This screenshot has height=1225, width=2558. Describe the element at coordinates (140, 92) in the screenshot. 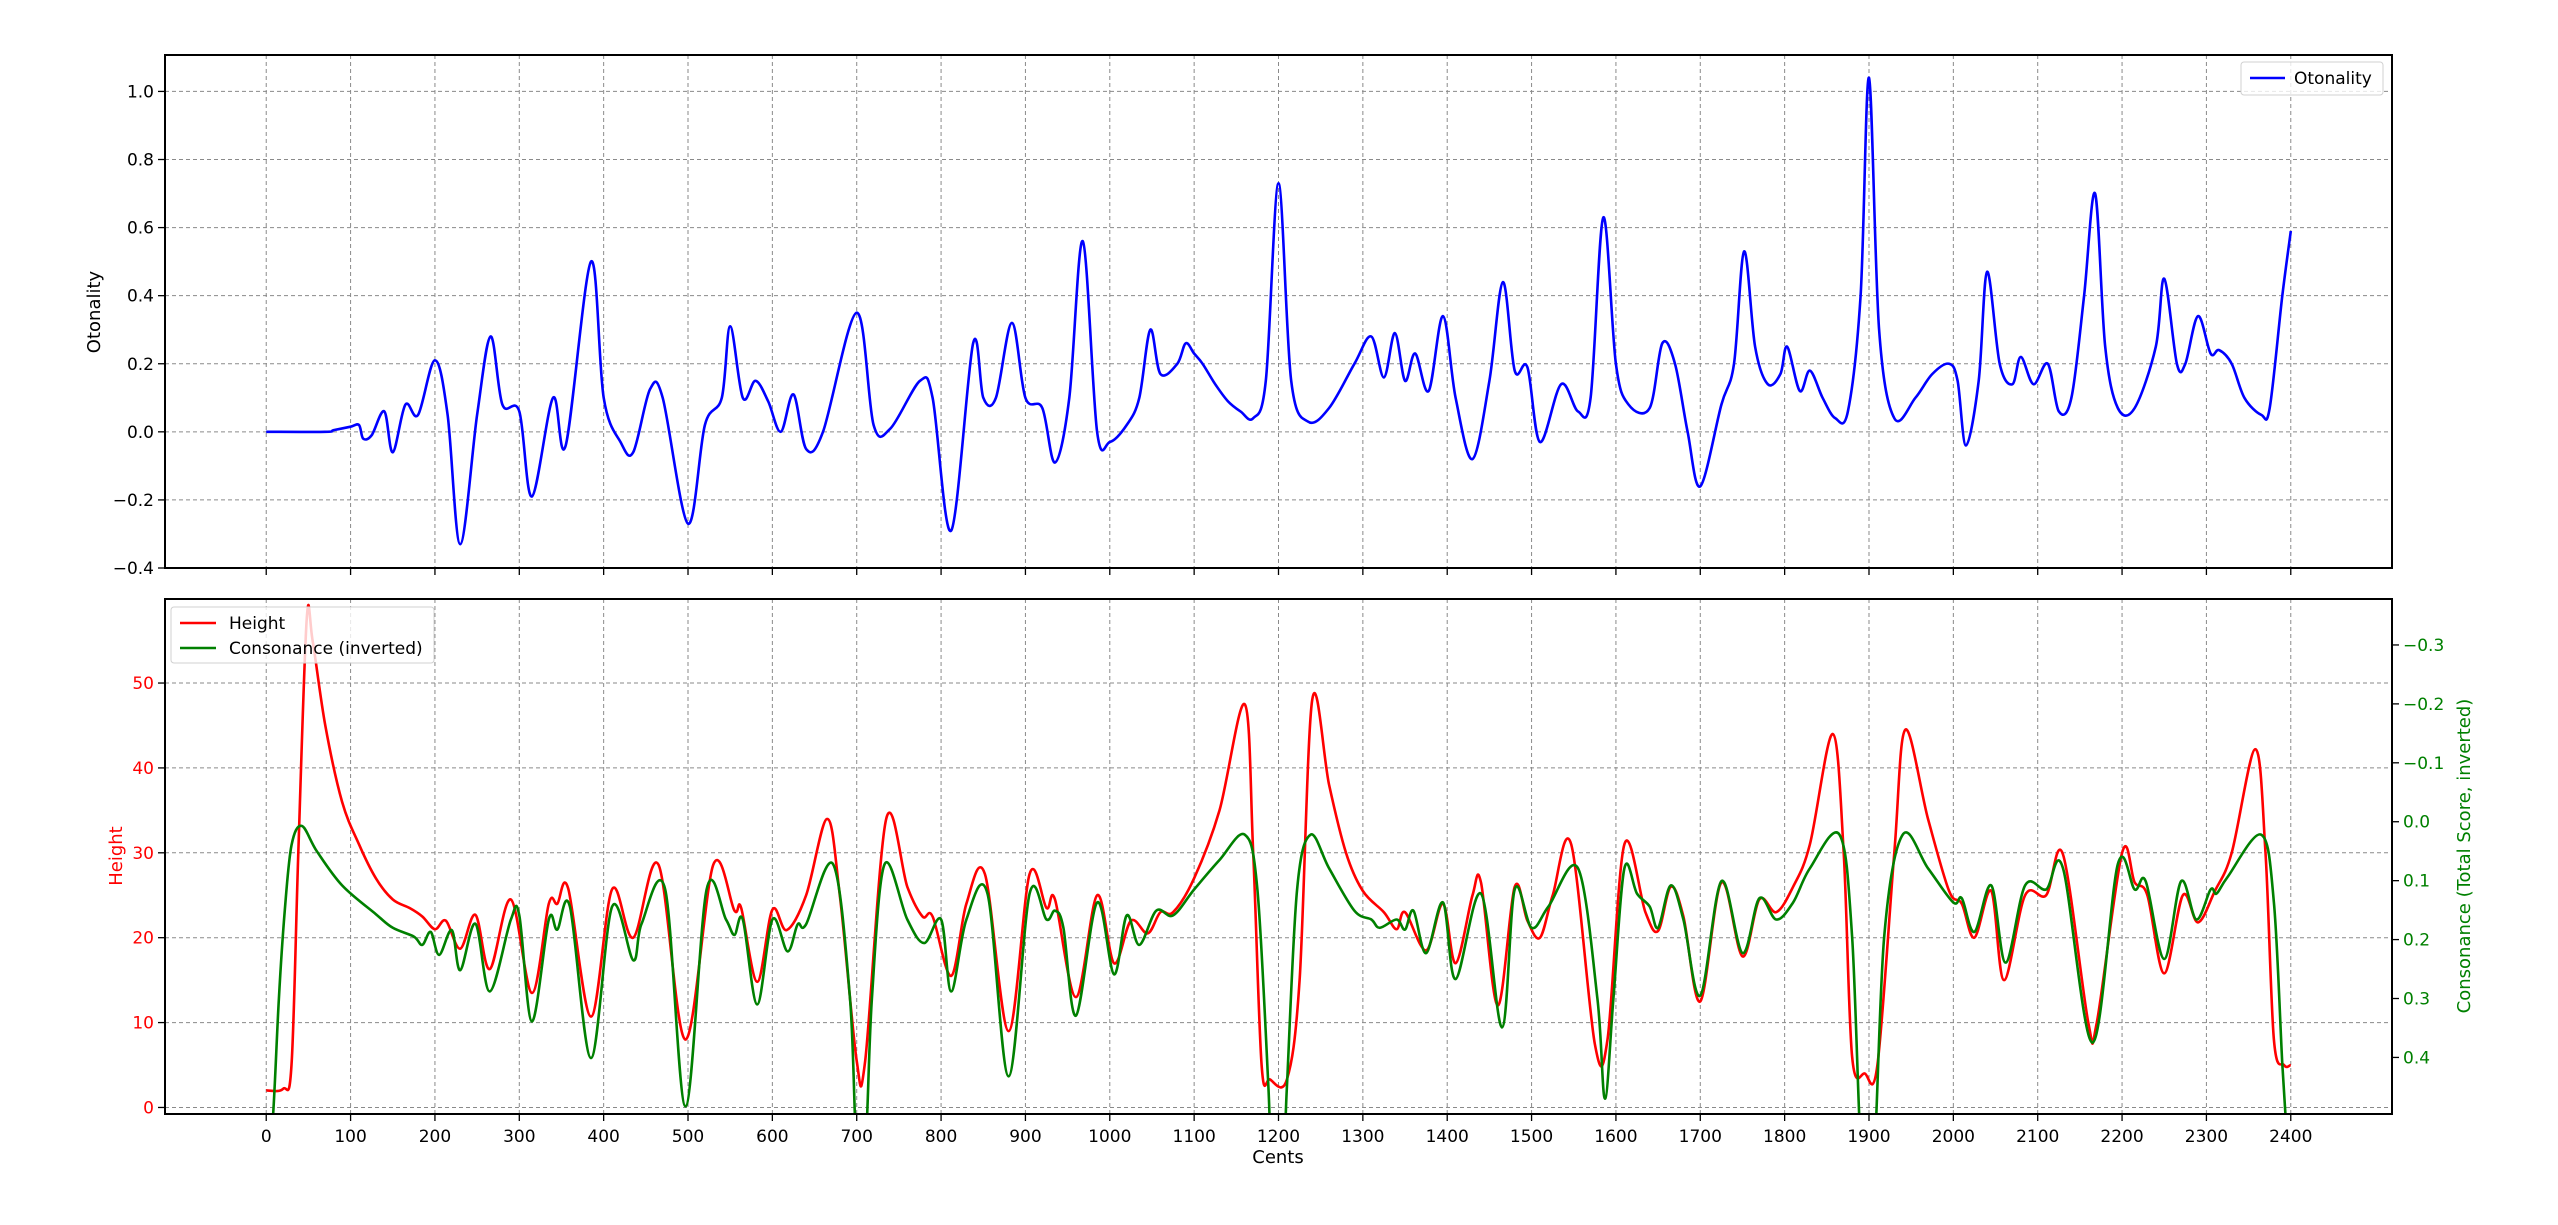

I see `y-tick-label: 1.0` at that location.